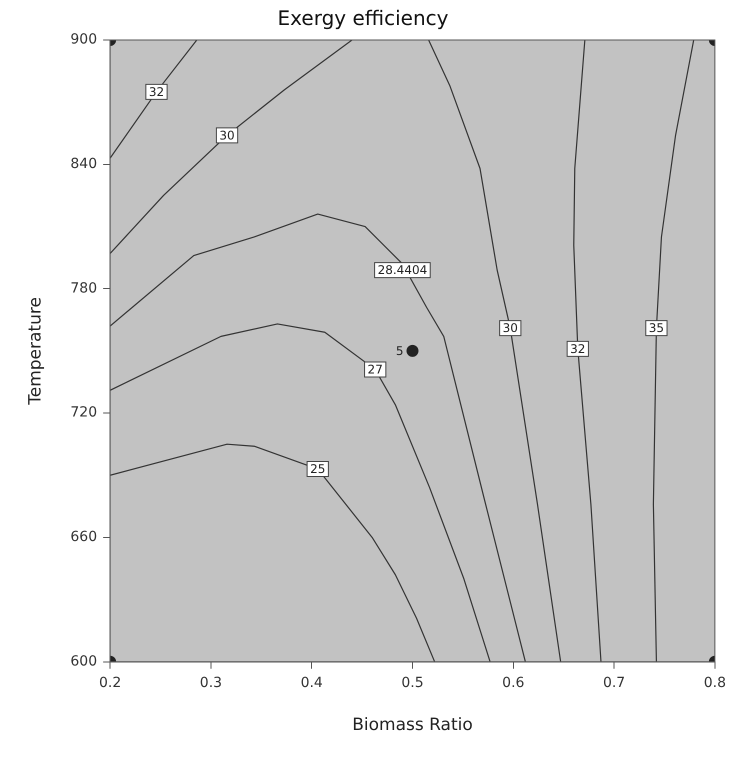  What do you see at coordinates (110, 682) in the screenshot?
I see `x-tick-label: 0.2` at bounding box center [110, 682].